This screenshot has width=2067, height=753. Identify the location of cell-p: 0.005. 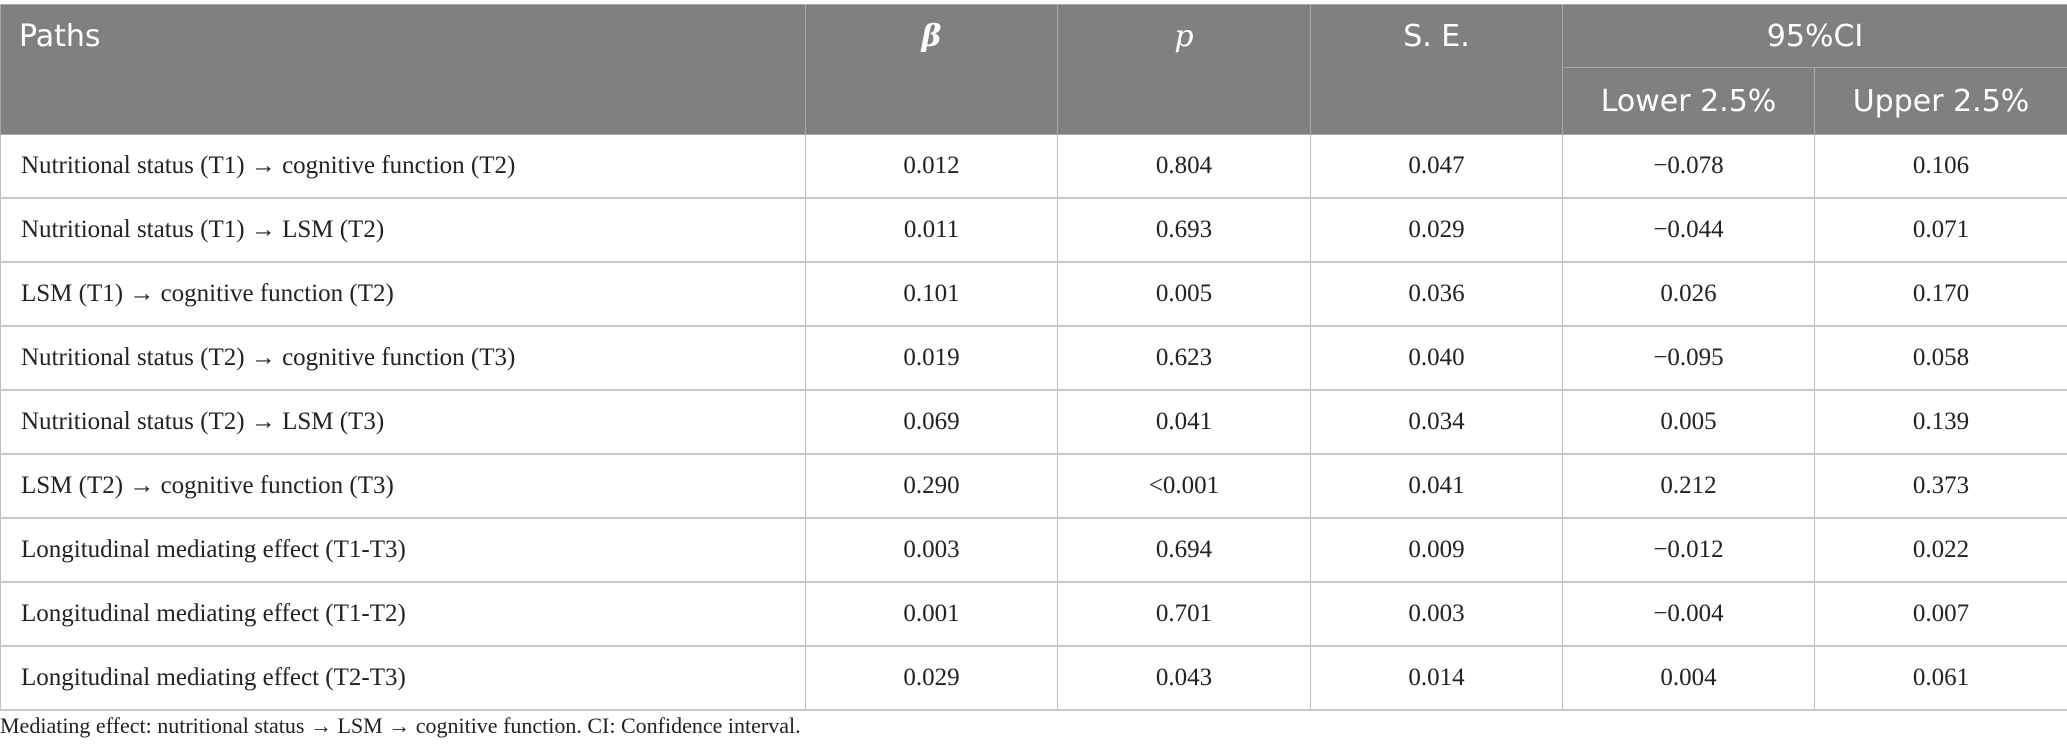
(1184, 294).